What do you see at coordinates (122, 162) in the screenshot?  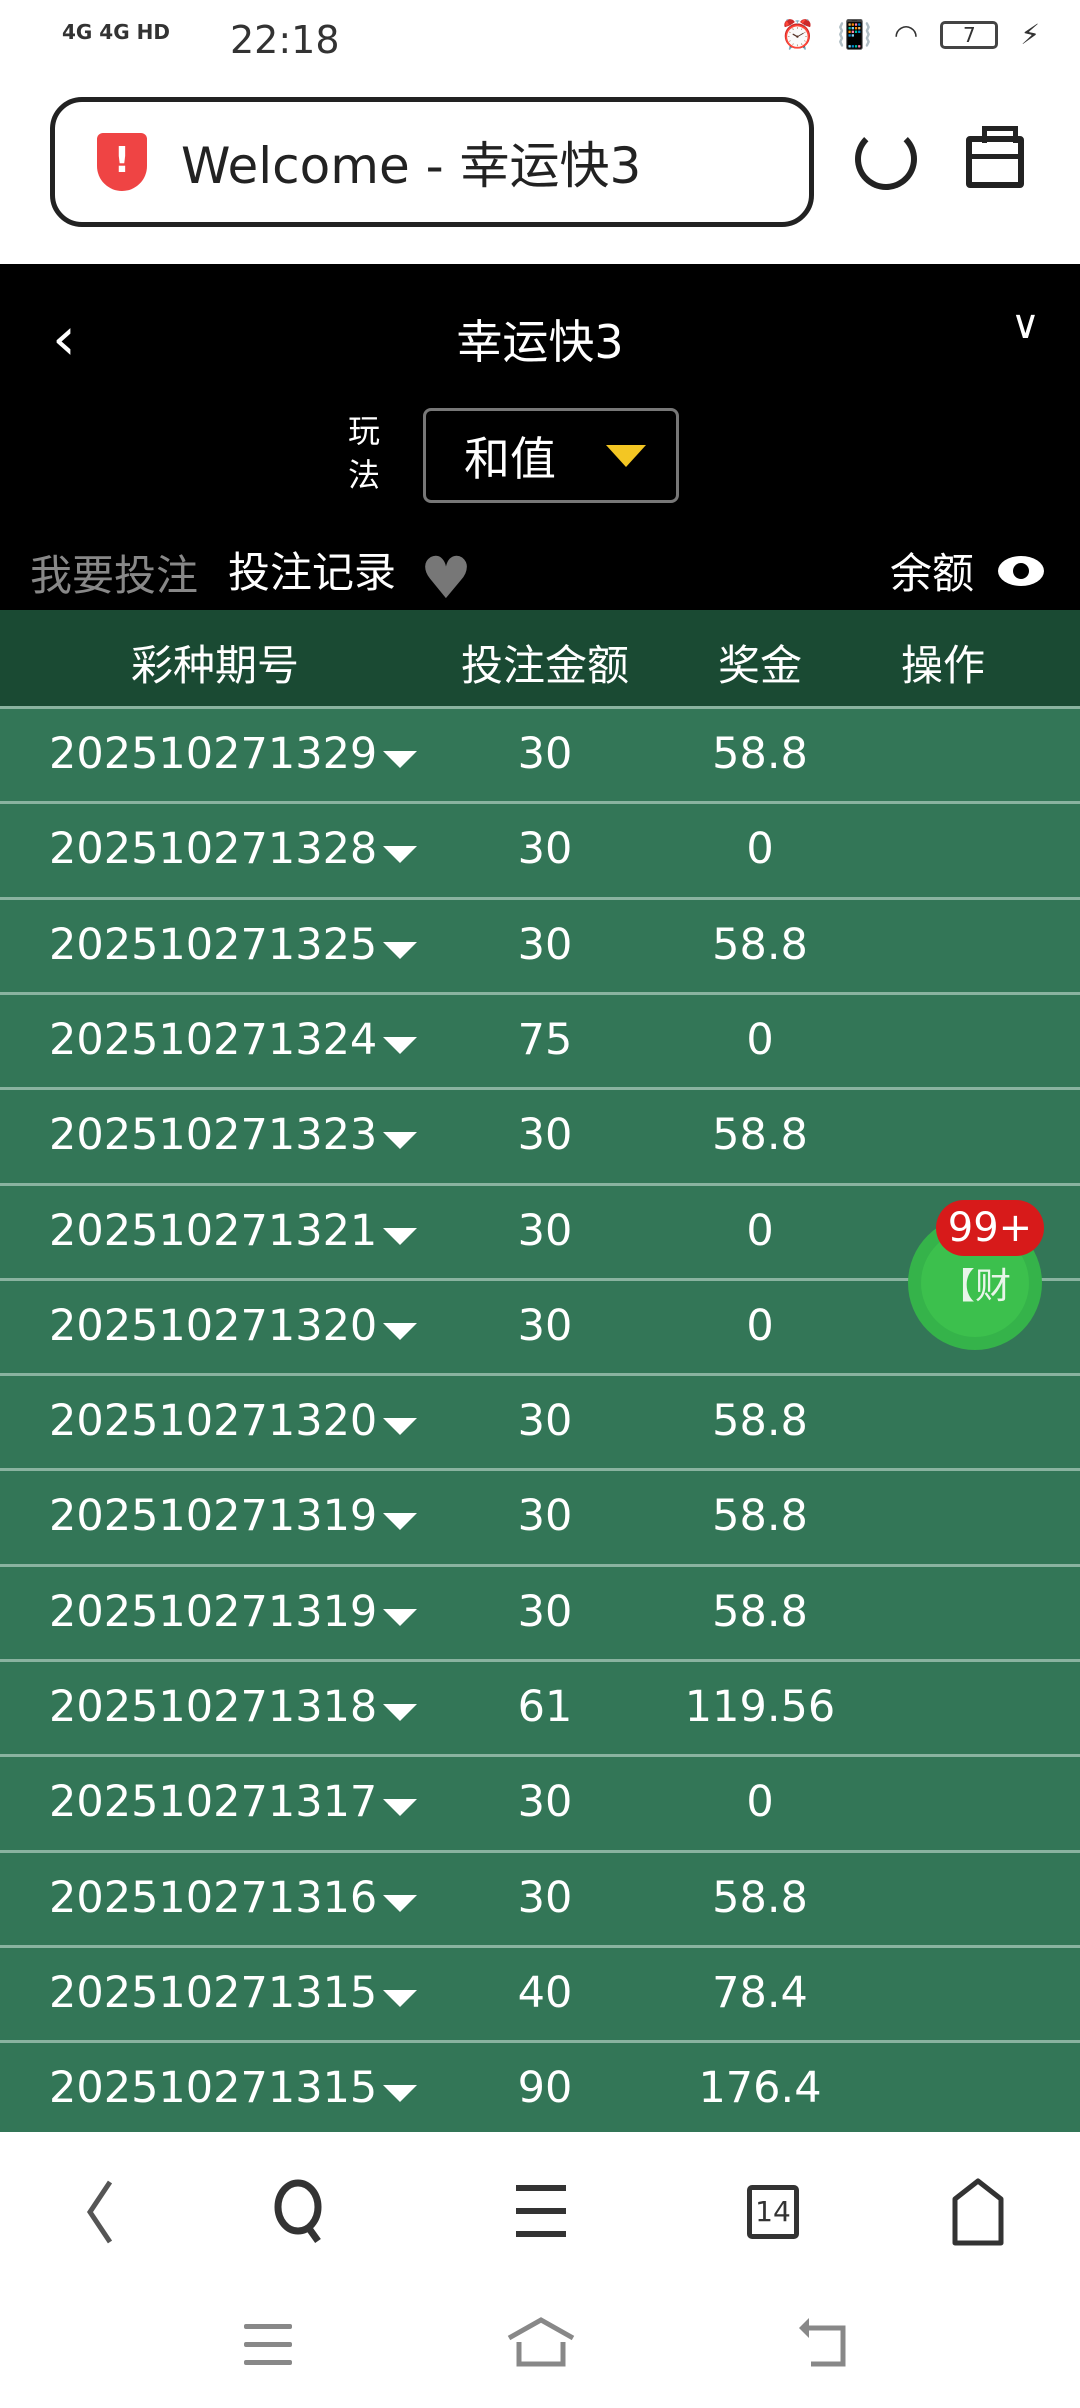 I see `shield-alert-icon: !` at bounding box center [122, 162].